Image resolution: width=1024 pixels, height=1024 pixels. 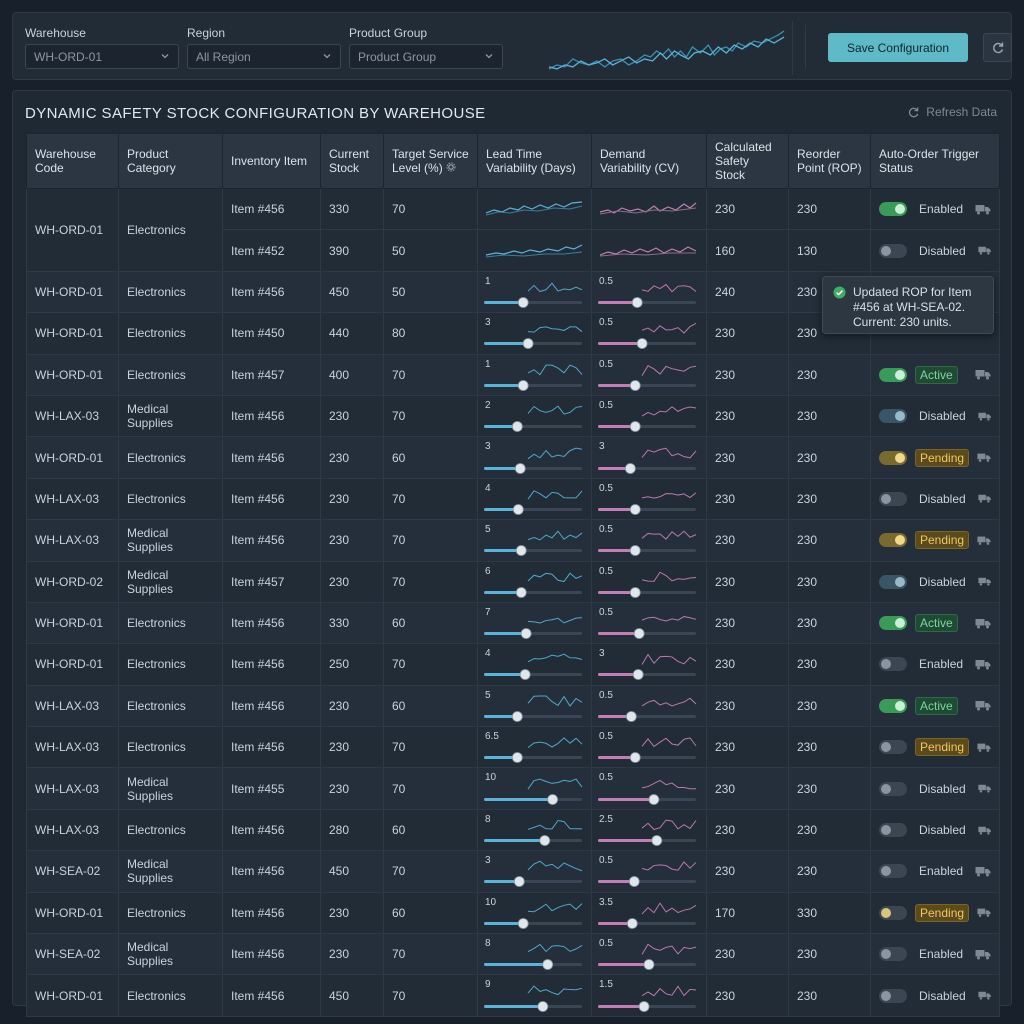 I want to click on region-select: All Region, so click(x=264, y=56).